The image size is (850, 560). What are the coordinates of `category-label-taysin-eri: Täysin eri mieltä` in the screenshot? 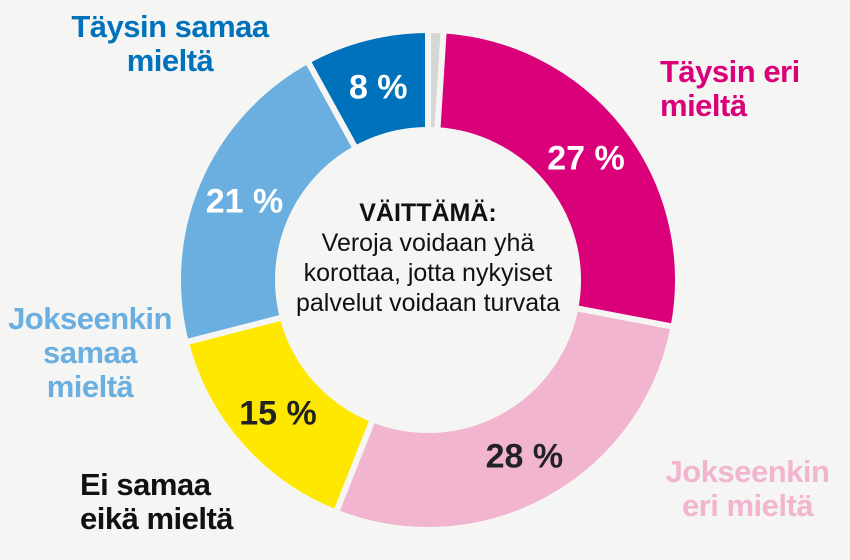 It's located at (730, 88).